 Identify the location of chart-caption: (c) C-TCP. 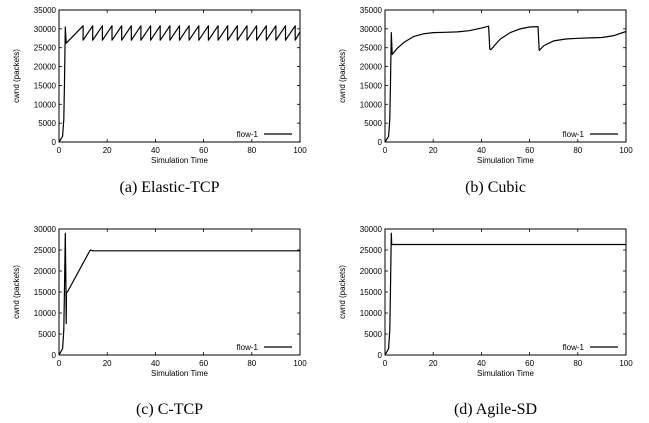
(169, 409).